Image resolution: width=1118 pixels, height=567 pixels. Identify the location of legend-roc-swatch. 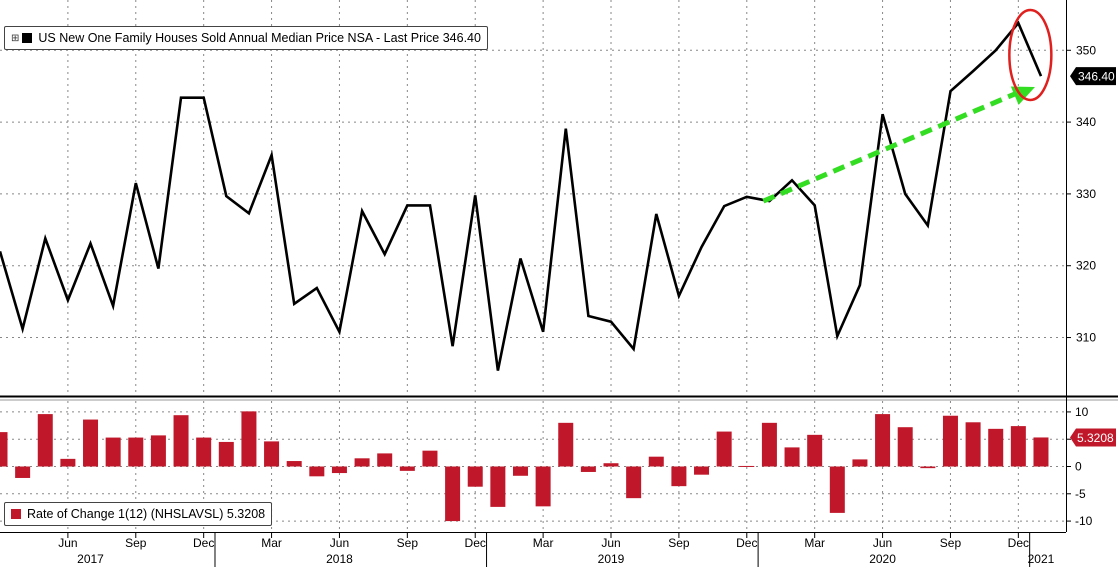
(16, 514).